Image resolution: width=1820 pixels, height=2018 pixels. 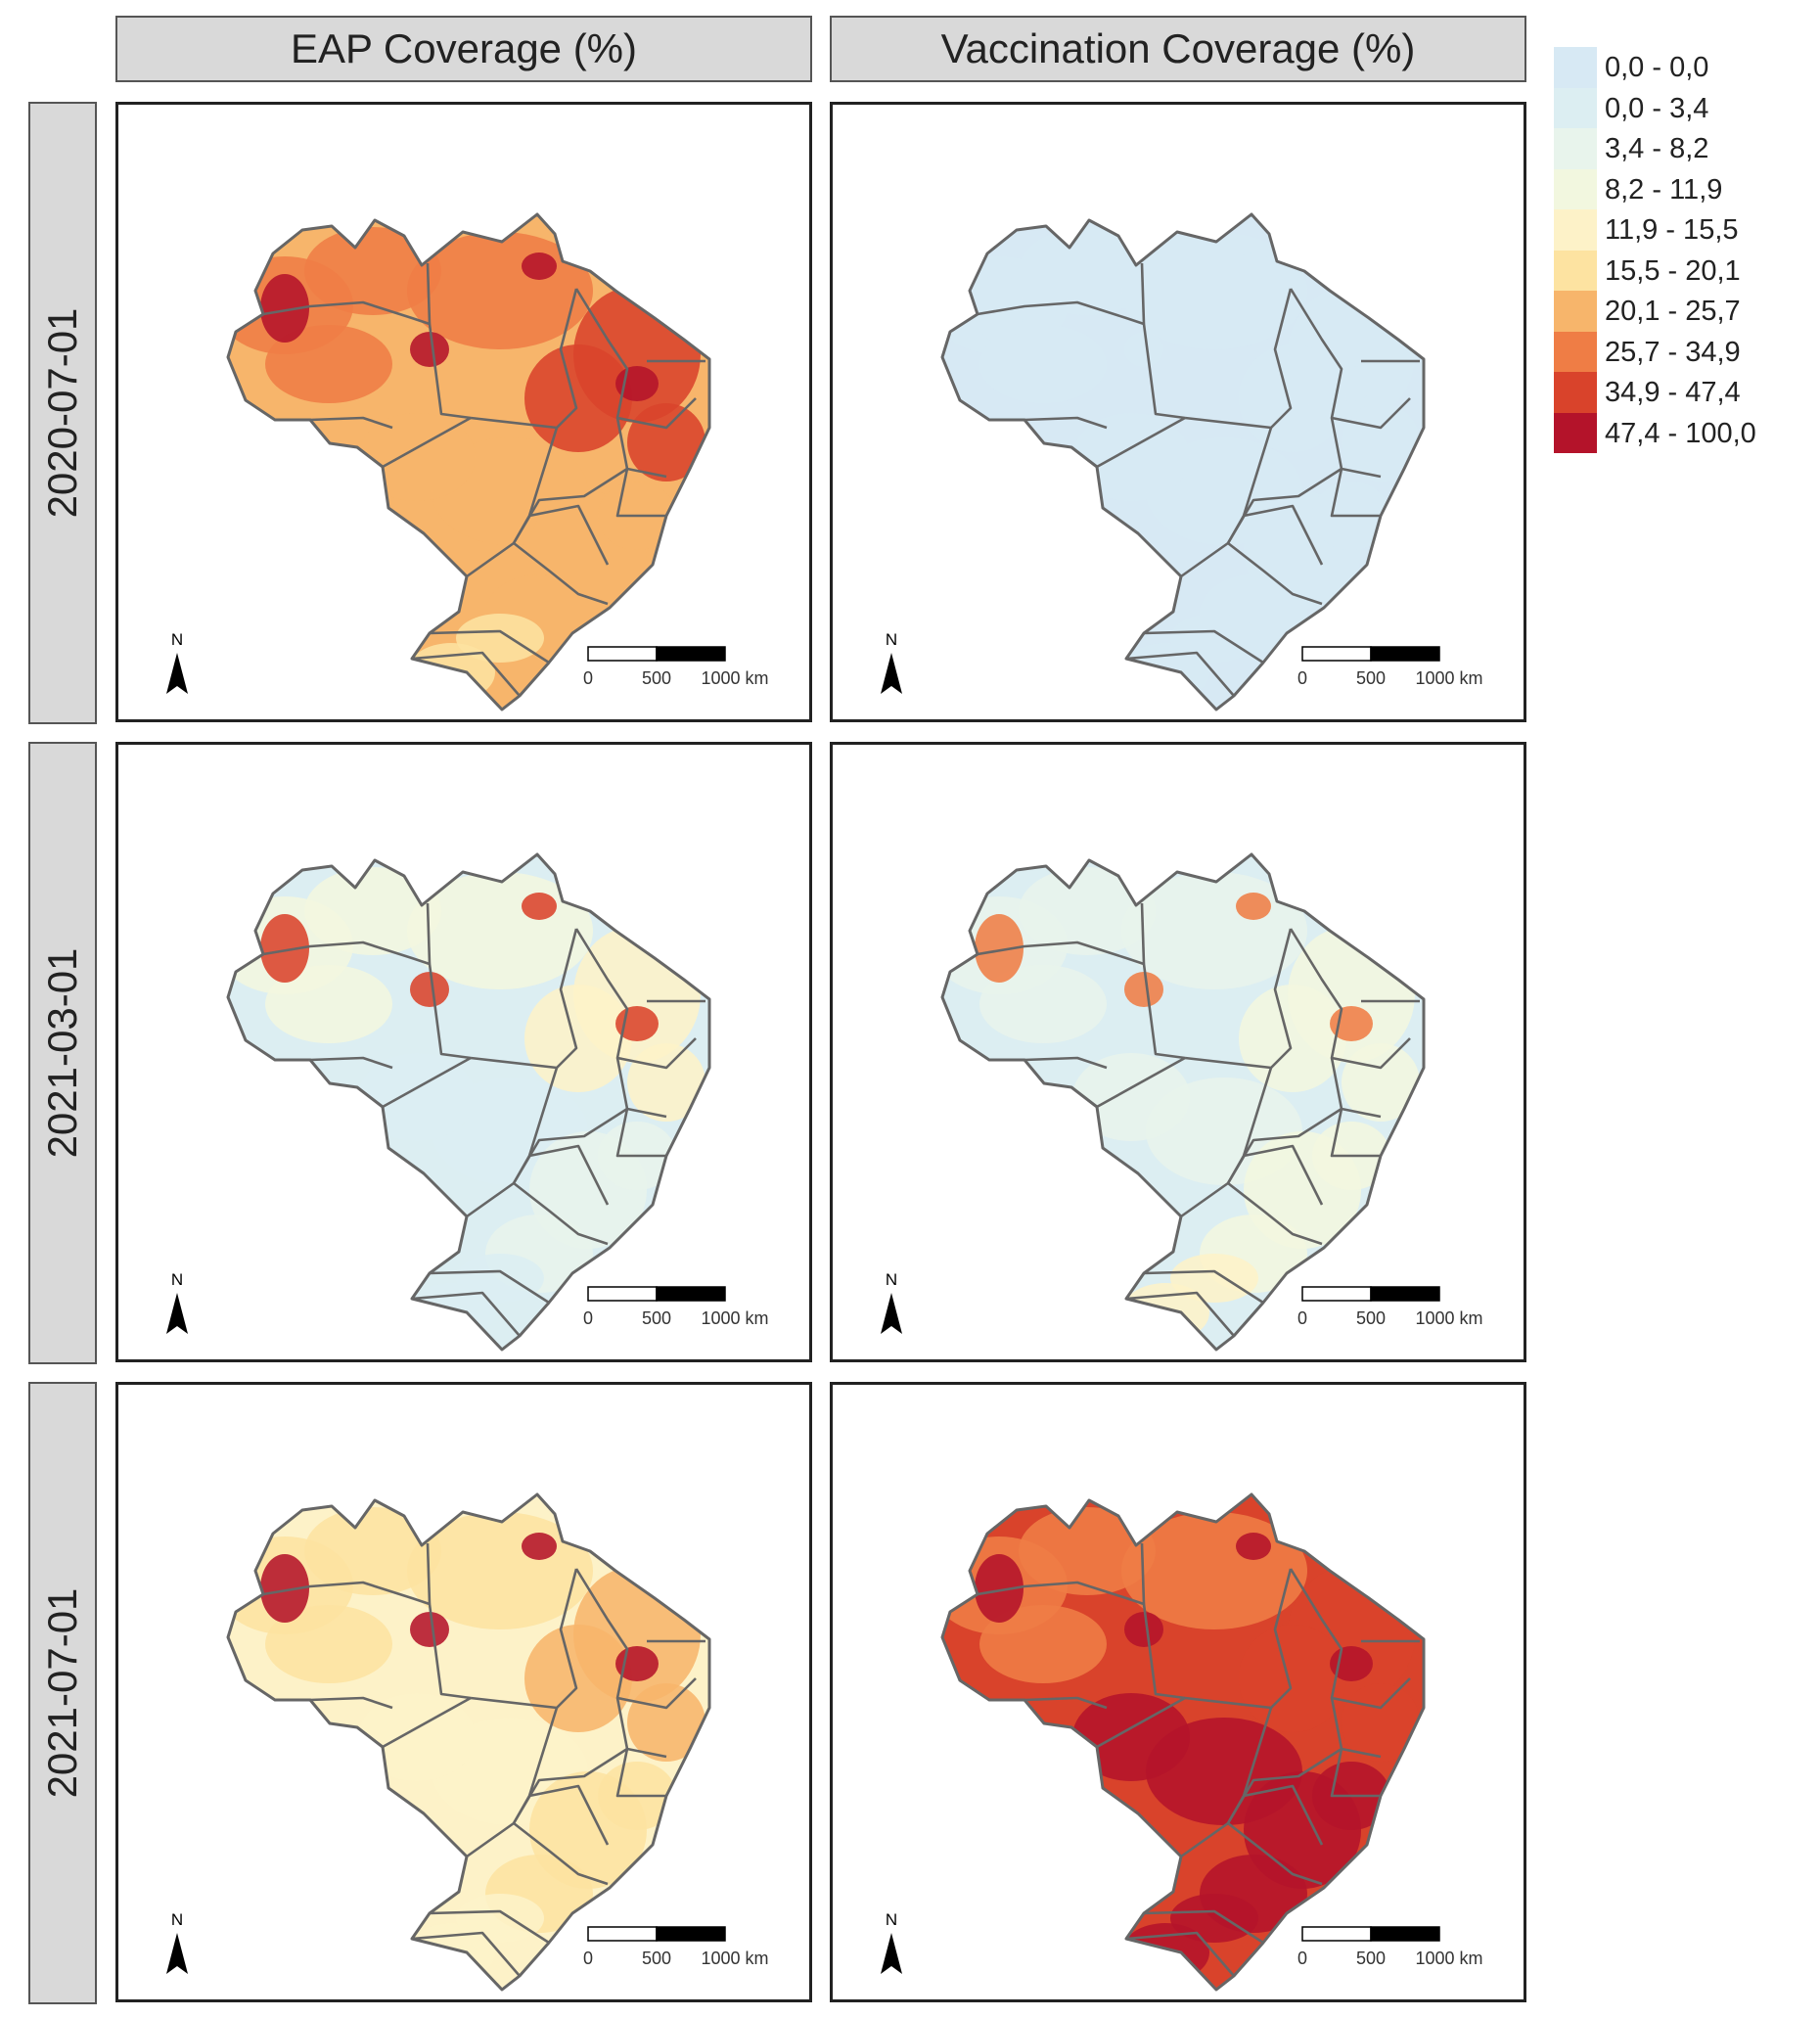 I want to click on map-panel-eap-2021-07: N 0 500 1000 km, so click(x=463, y=1692).